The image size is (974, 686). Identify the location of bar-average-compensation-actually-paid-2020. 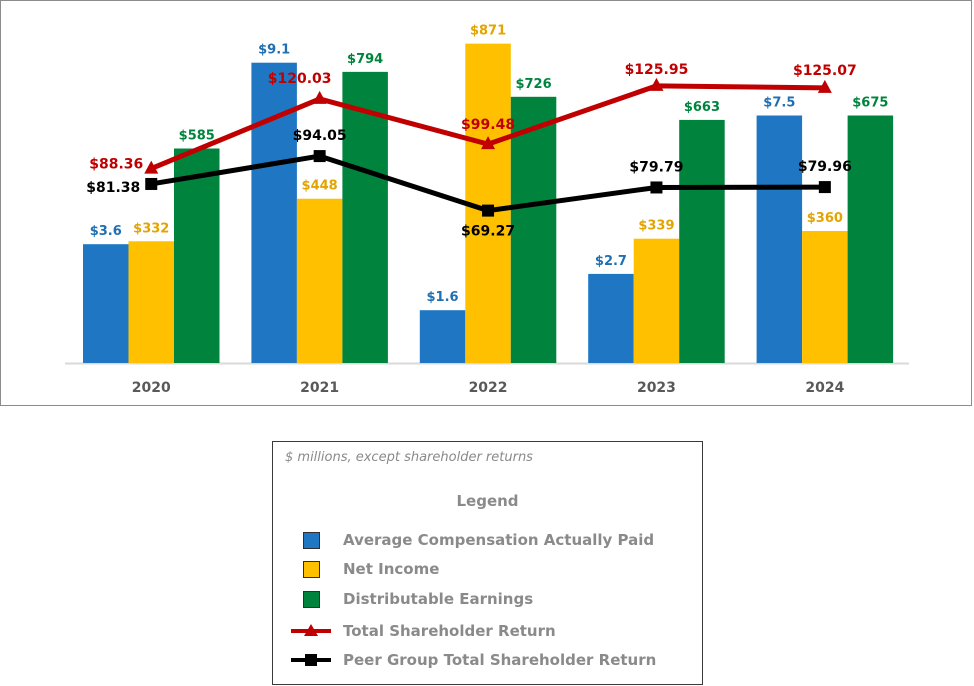
(106, 303).